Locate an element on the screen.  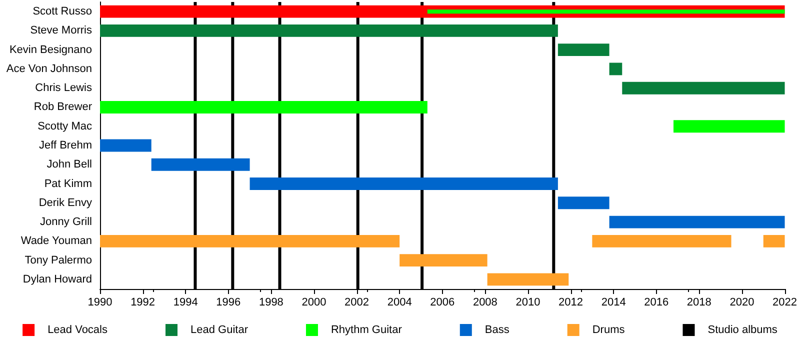
x-tick-label: 1996 is located at coordinates (228, 302).